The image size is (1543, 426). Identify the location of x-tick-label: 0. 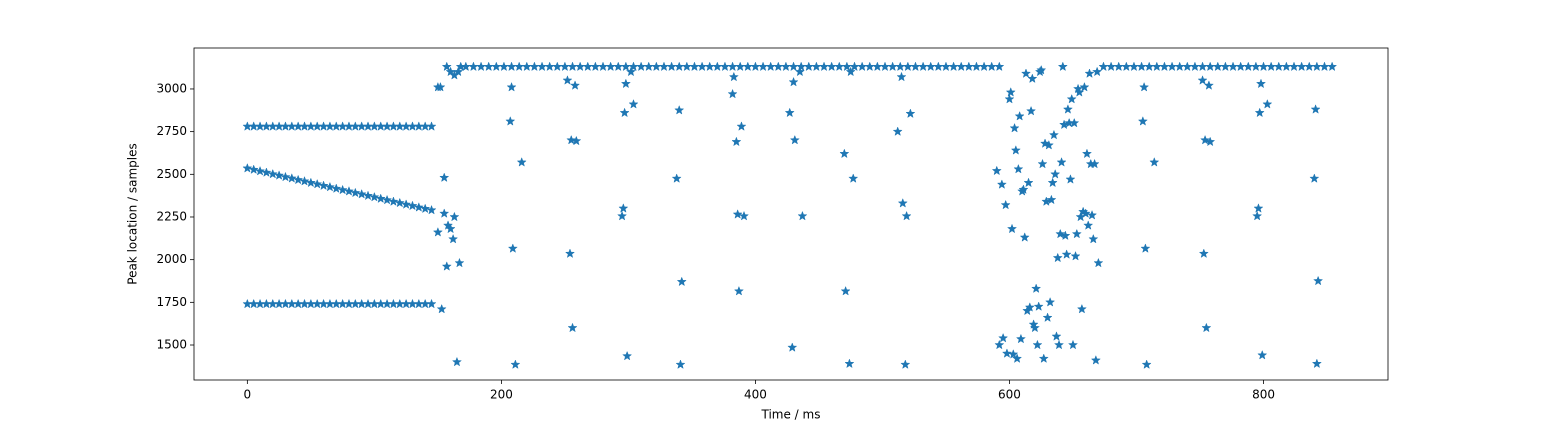
(248, 395).